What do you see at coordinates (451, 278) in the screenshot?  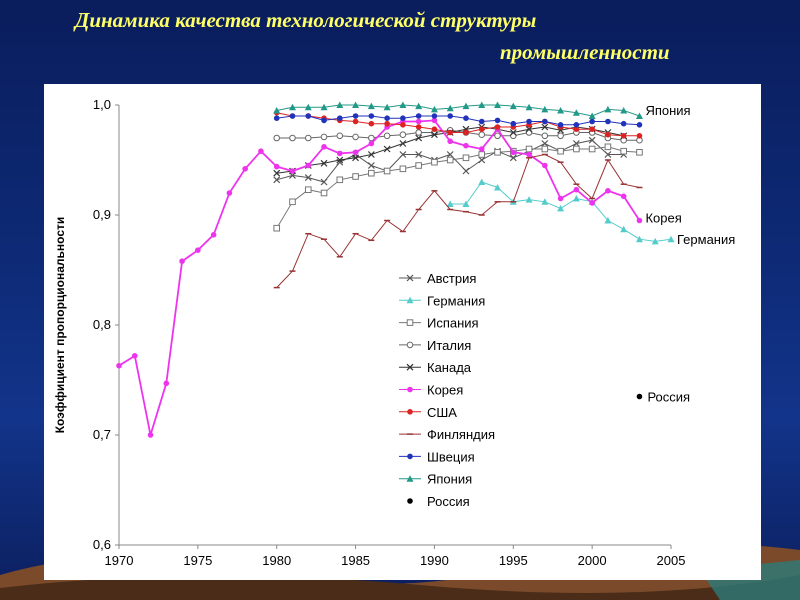 I see `legend-label: Австрия` at bounding box center [451, 278].